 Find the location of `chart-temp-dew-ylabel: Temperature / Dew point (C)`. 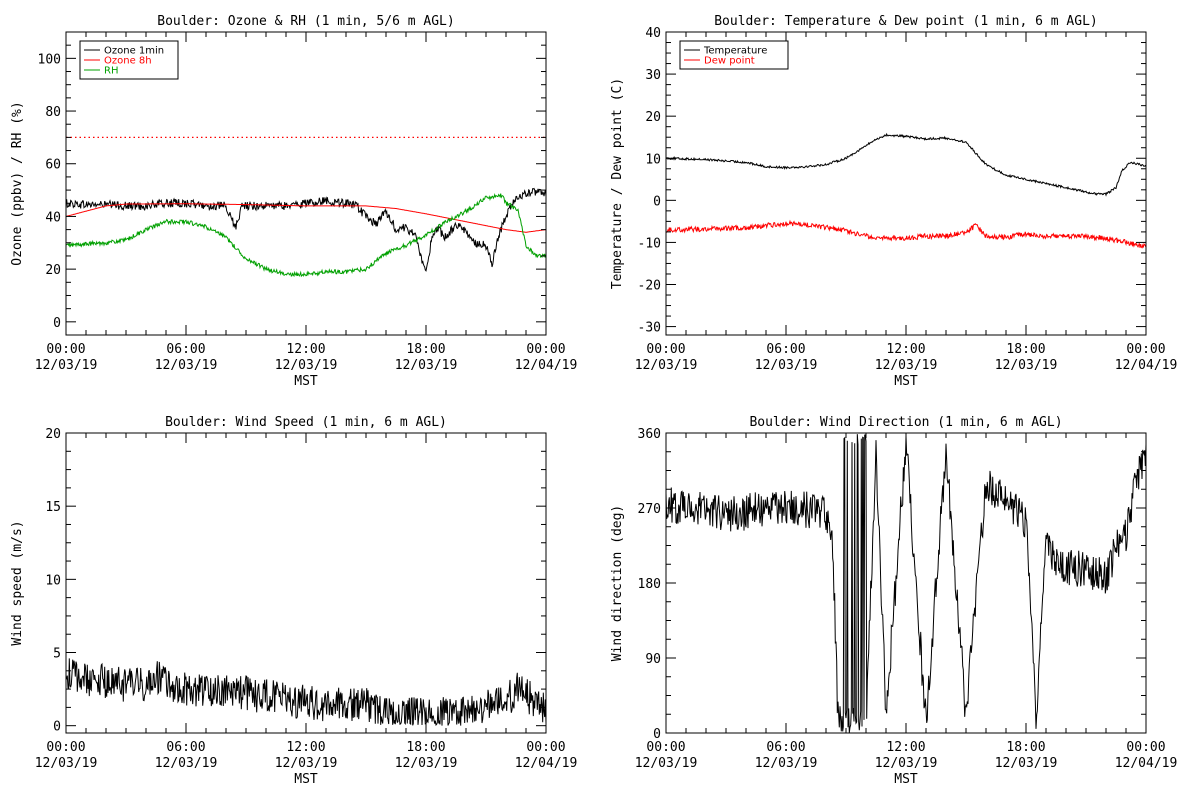

chart-temp-dew-ylabel: Temperature / Dew point (C) is located at coordinates (617, 183).